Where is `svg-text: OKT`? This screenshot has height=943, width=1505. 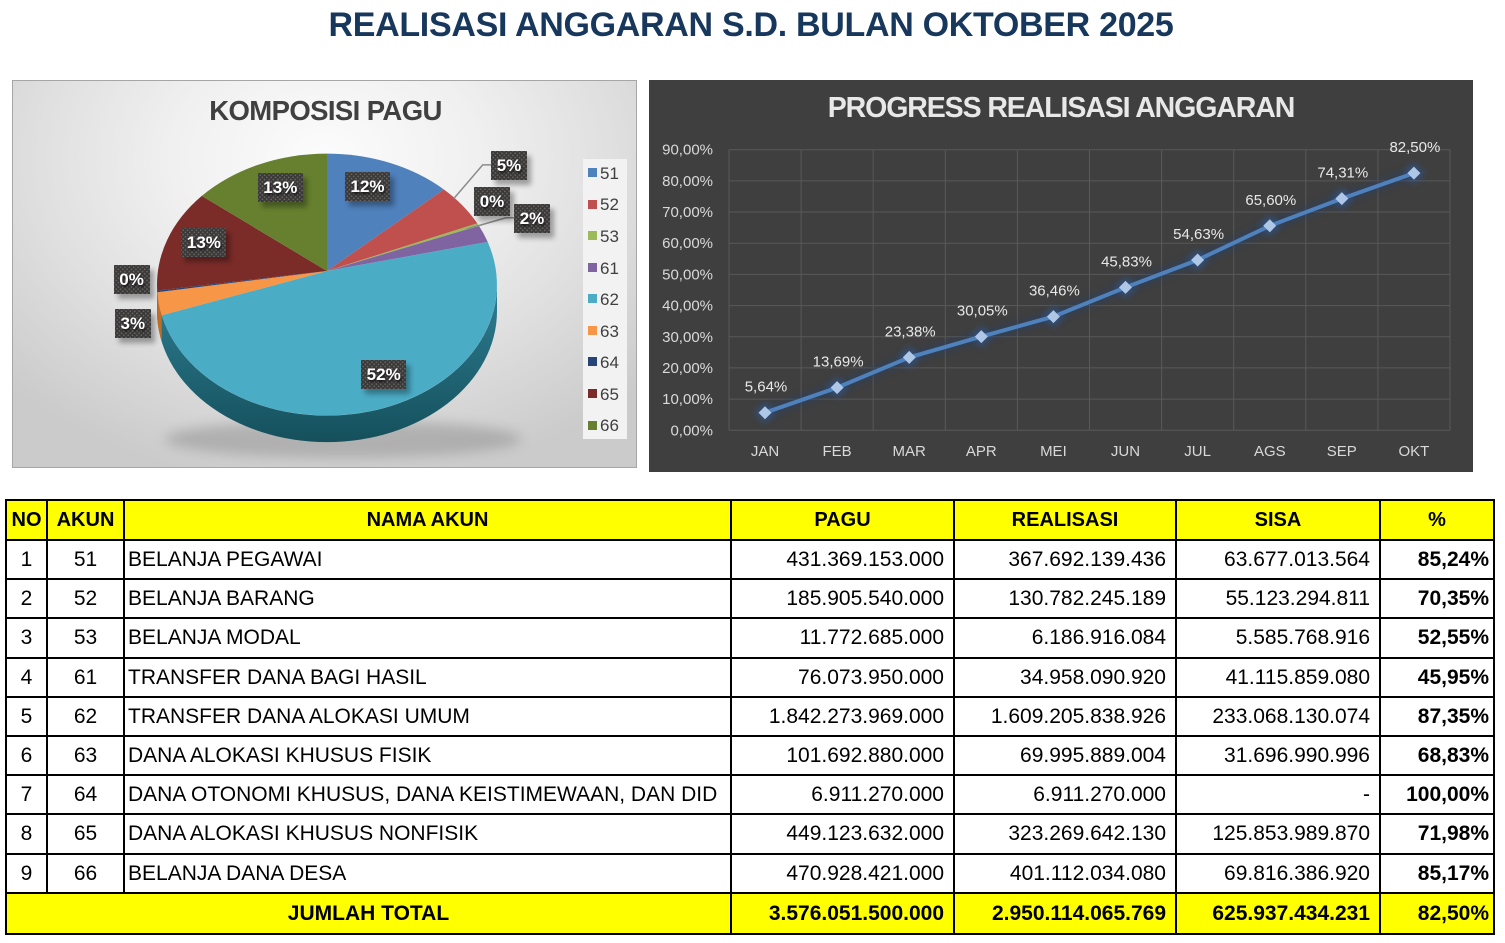
svg-text: OKT is located at coordinates (1413, 451).